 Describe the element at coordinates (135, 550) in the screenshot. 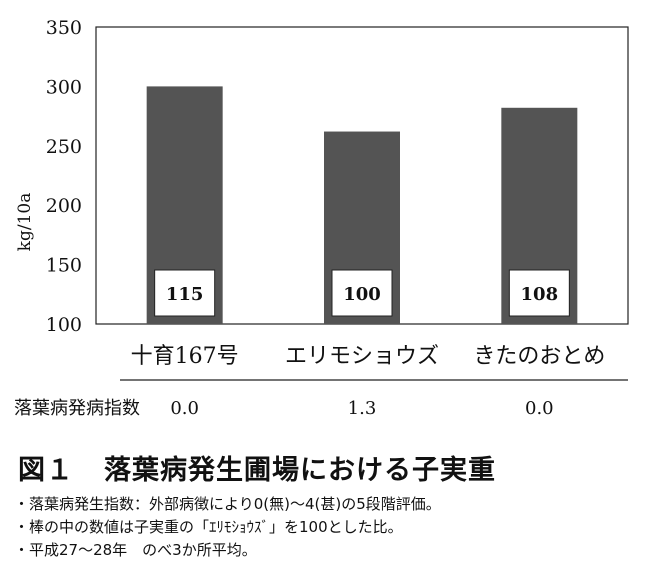

I see `note-line: ・平成27～28年 のべ3か所平均。` at that location.